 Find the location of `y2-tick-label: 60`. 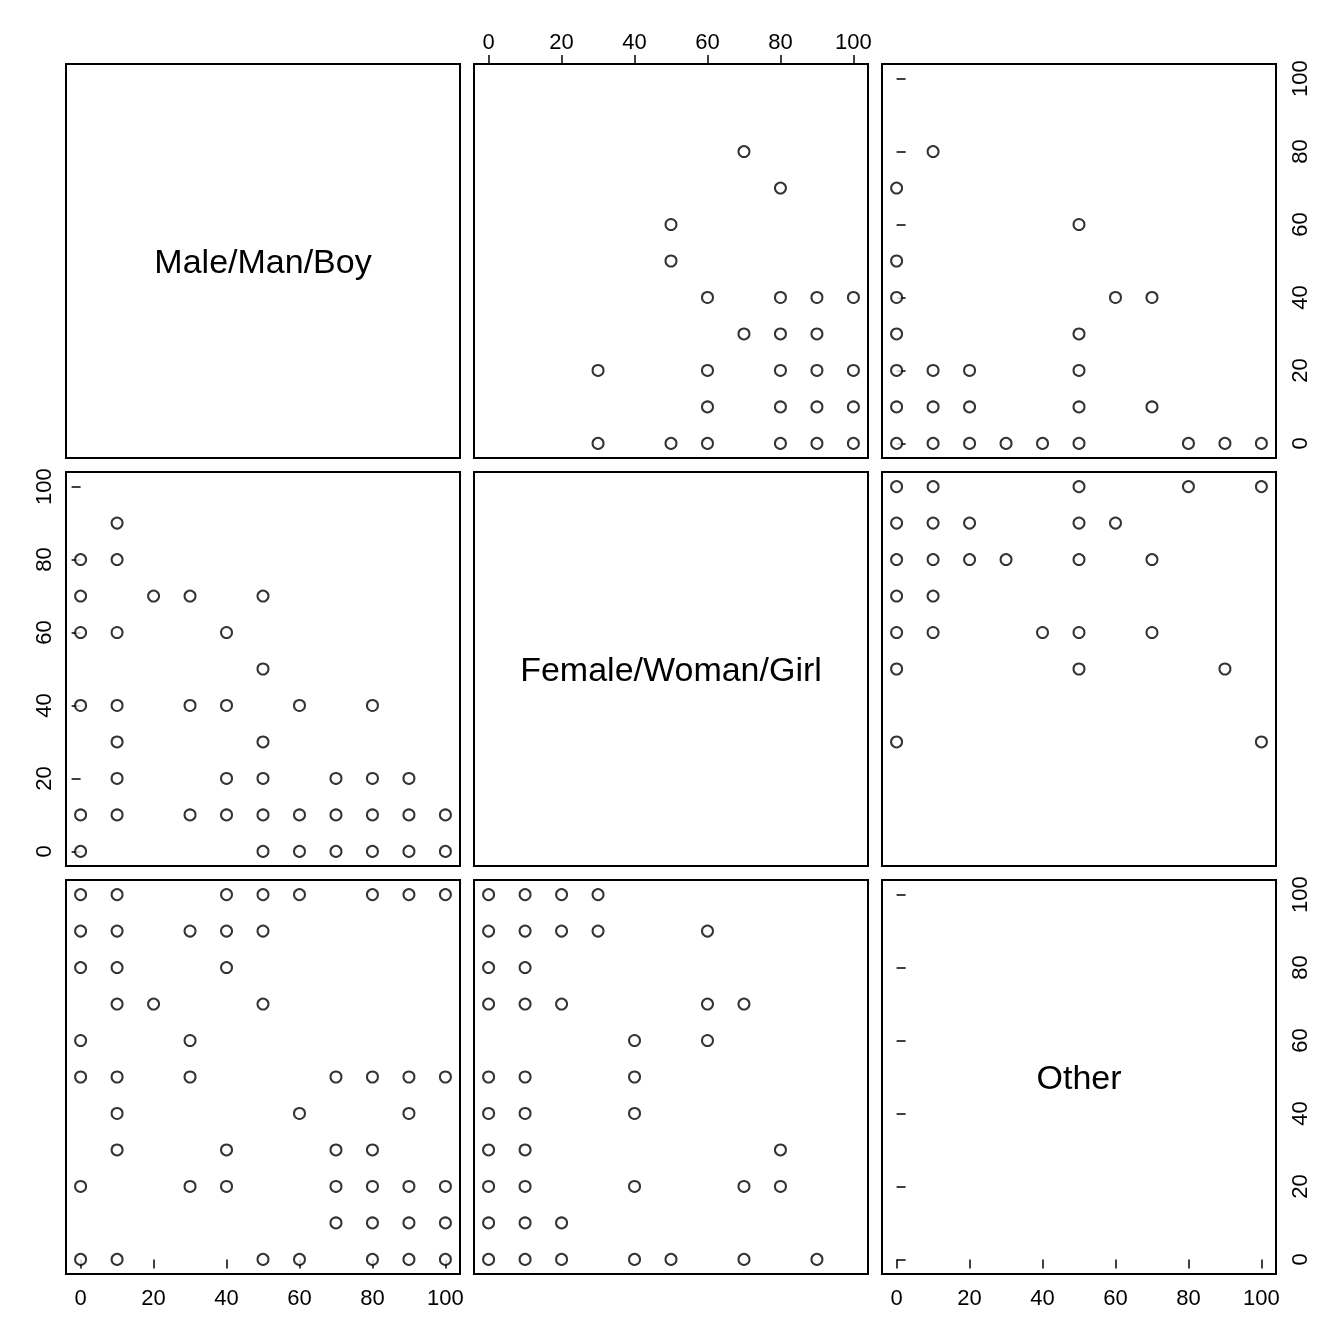

y2-tick-label: 60 is located at coordinates (1299, 224).